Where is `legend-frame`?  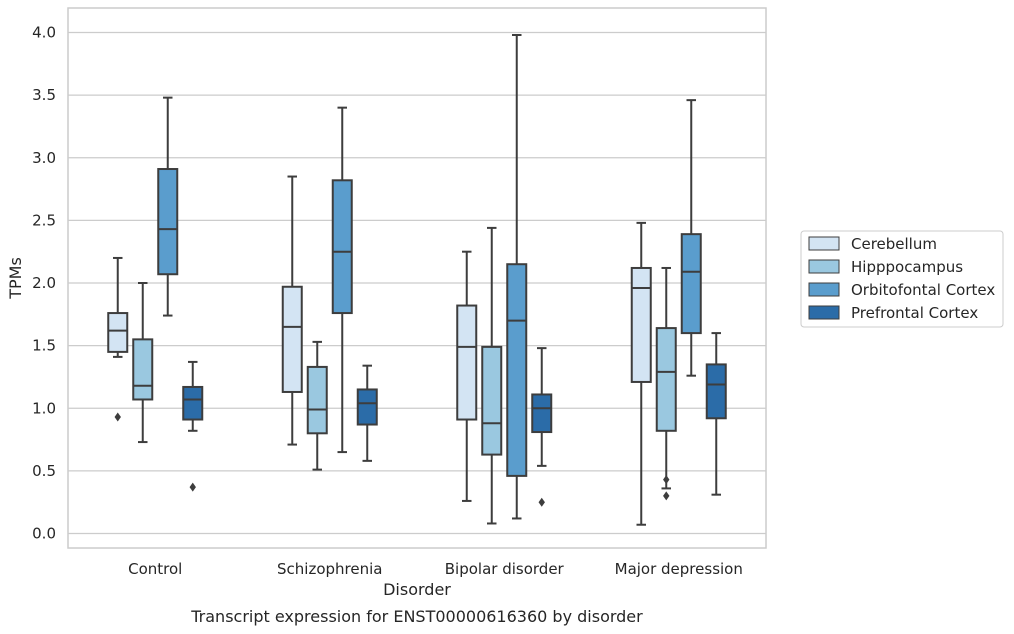 legend-frame is located at coordinates (902, 279).